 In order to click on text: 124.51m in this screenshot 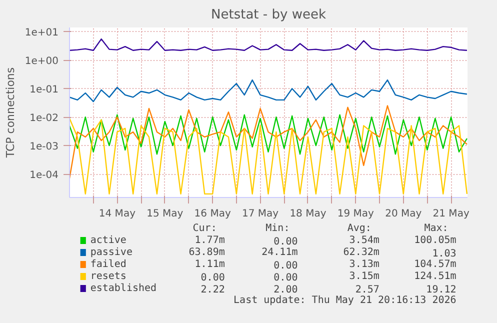, I will do `click(435, 276)`.